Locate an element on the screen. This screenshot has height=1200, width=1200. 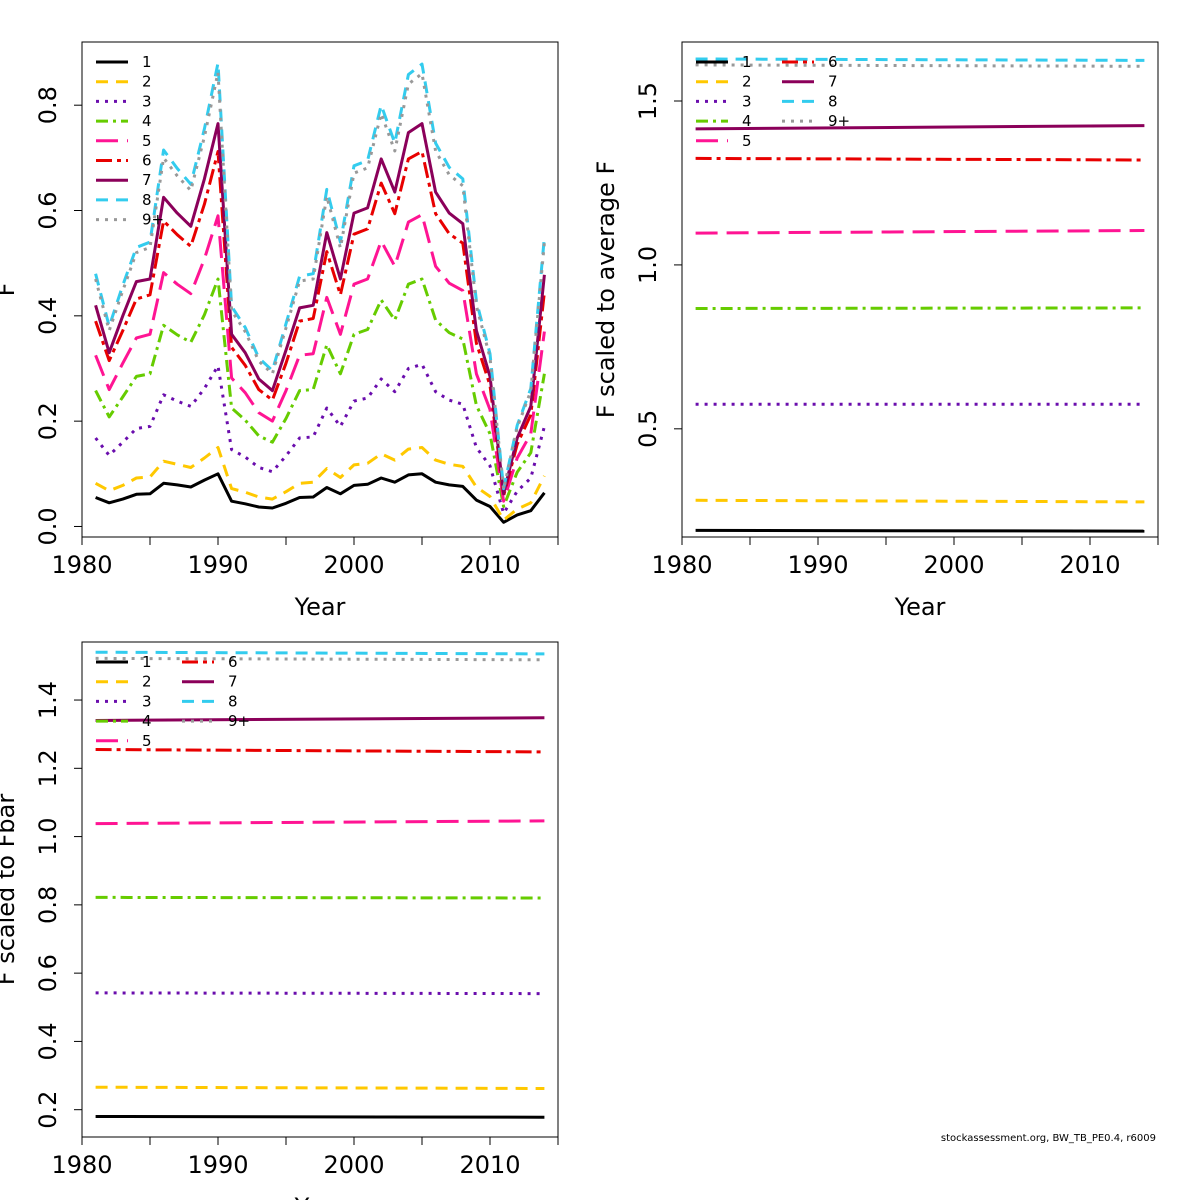
y-tick-label: 1.4 is located at coordinates (48, 700).